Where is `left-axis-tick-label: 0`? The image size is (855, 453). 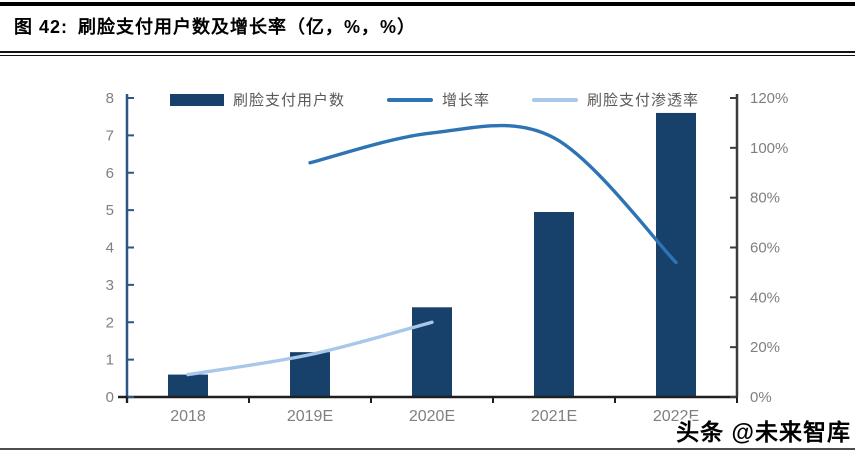
left-axis-tick-label: 0 is located at coordinates (110, 397).